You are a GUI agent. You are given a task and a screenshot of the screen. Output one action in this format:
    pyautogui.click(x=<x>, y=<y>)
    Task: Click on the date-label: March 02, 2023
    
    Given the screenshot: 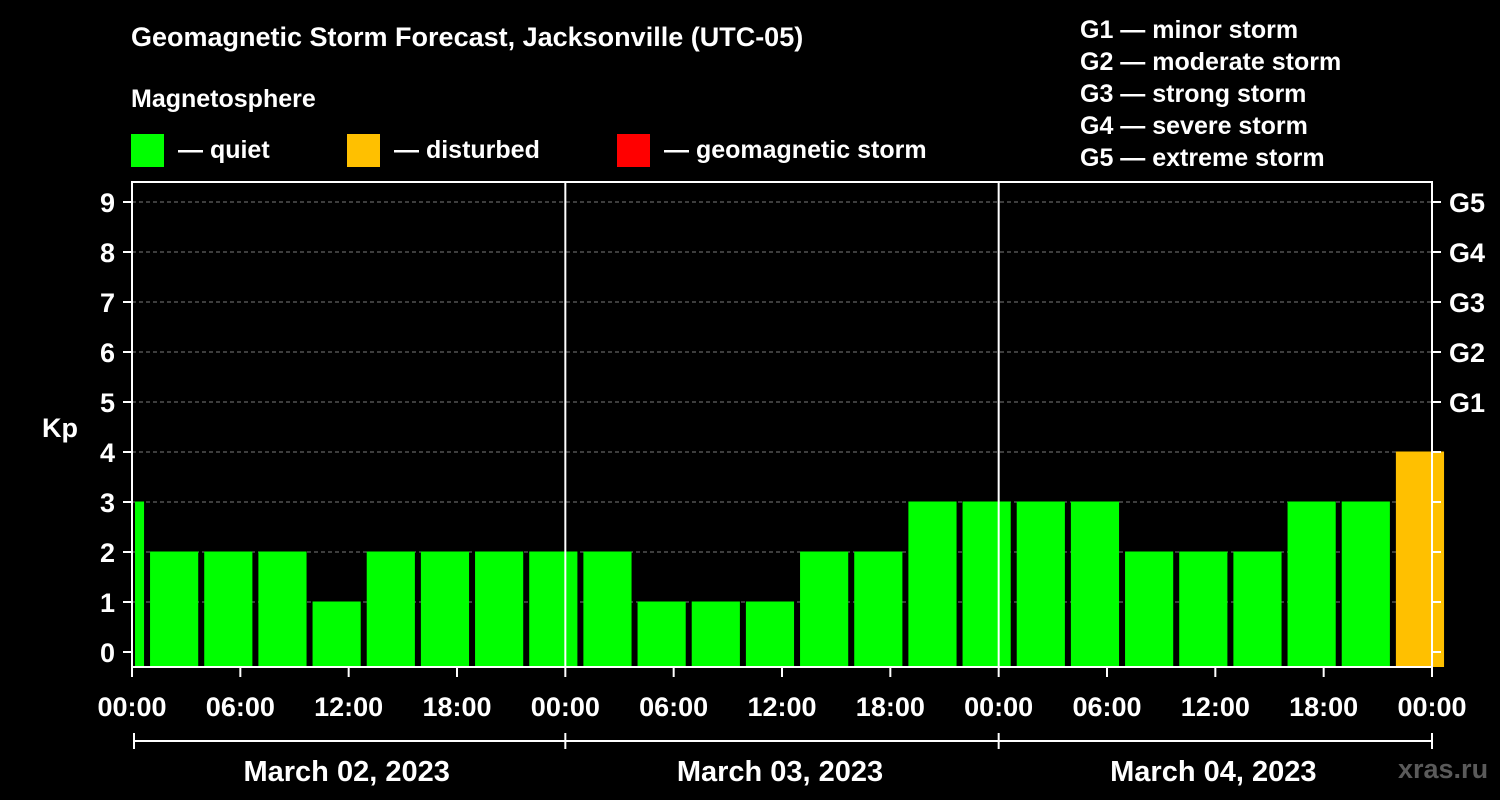 What is the action you would take?
    pyautogui.click(x=346, y=772)
    